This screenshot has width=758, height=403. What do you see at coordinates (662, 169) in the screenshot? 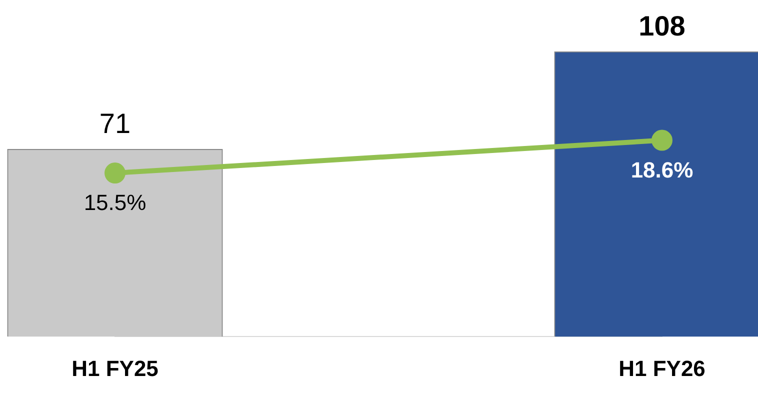
I see `data-label: 18.6%` at bounding box center [662, 169].